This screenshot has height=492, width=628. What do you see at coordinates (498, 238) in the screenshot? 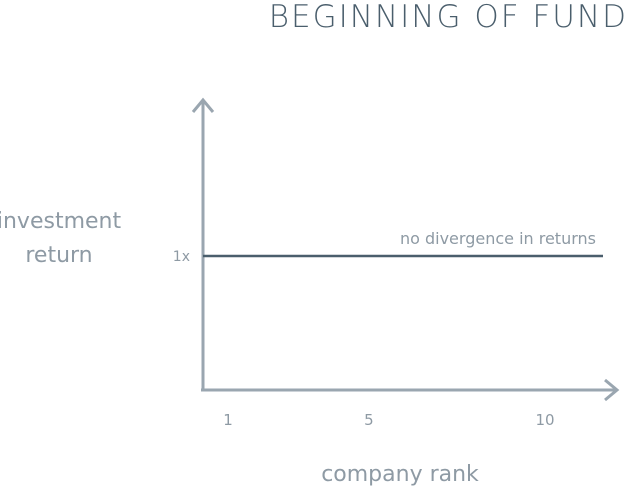
I see `series-annotation: no divergence in returns` at bounding box center [498, 238].